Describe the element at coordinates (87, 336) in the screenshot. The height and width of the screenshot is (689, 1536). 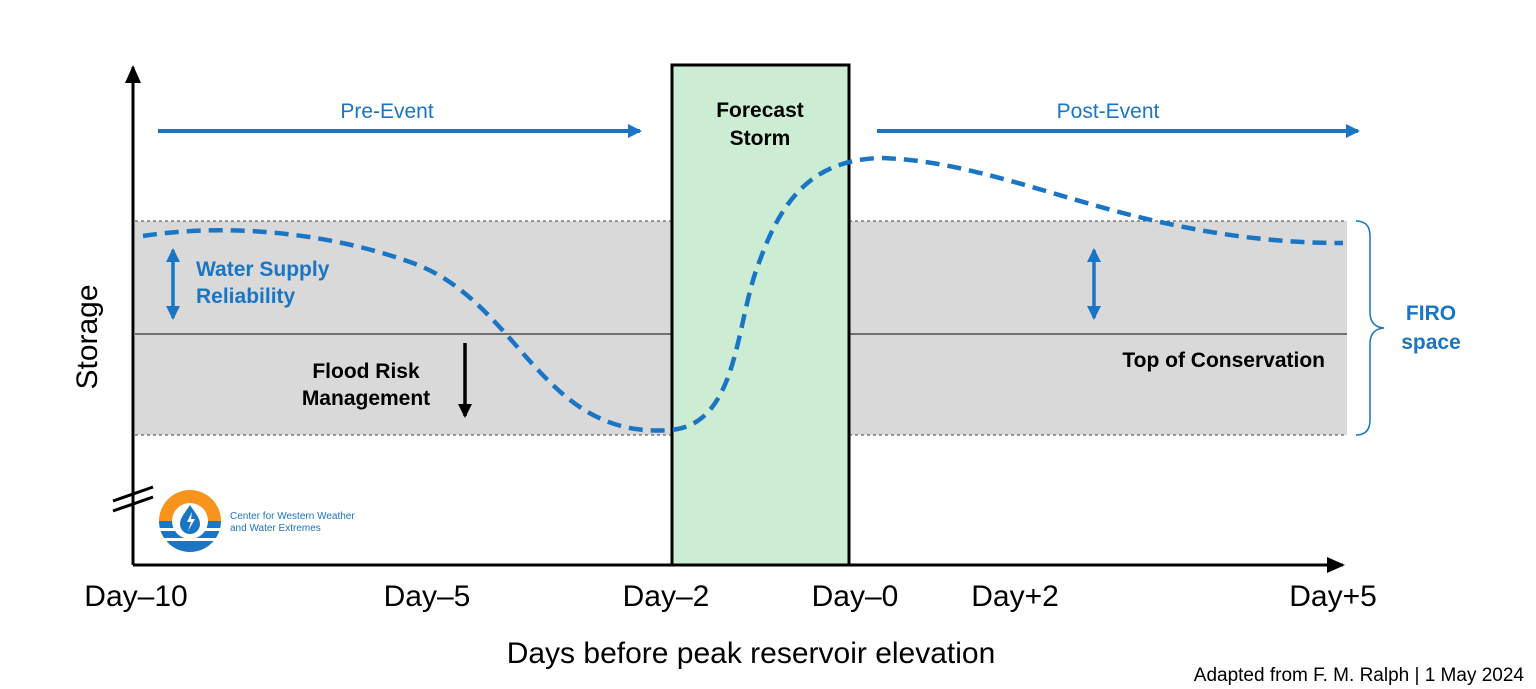
I see `y-axis-label: Storage` at that location.